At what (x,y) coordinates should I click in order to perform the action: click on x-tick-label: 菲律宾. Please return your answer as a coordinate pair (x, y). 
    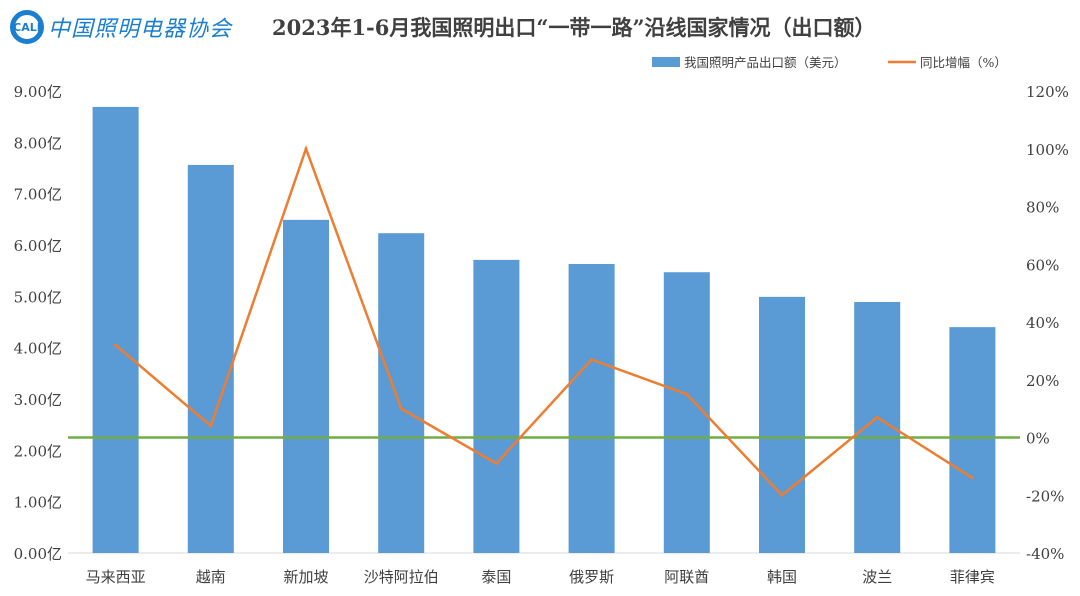
    Looking at the image, I should click on (972, 577).